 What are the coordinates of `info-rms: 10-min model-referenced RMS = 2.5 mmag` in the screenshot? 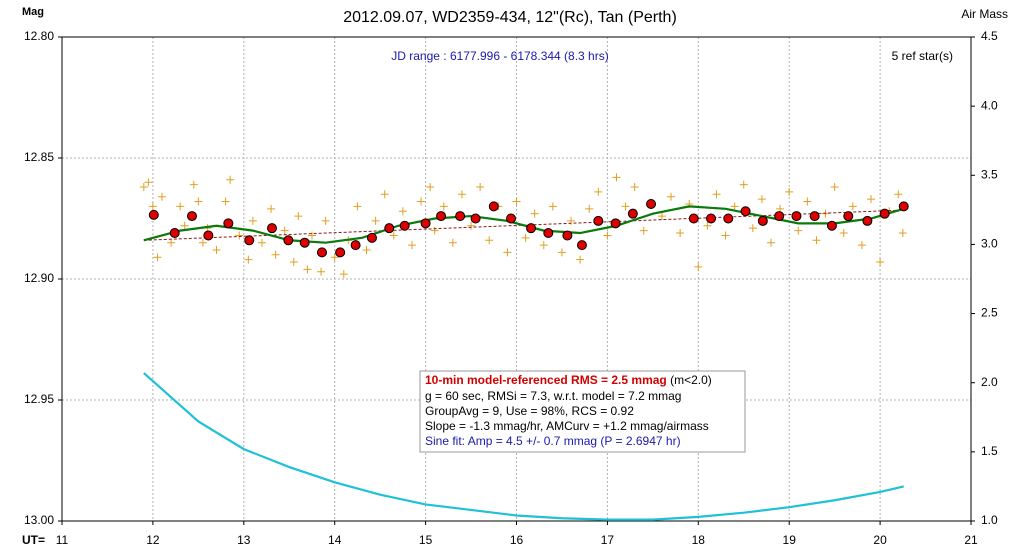 It's located at (546, 380).